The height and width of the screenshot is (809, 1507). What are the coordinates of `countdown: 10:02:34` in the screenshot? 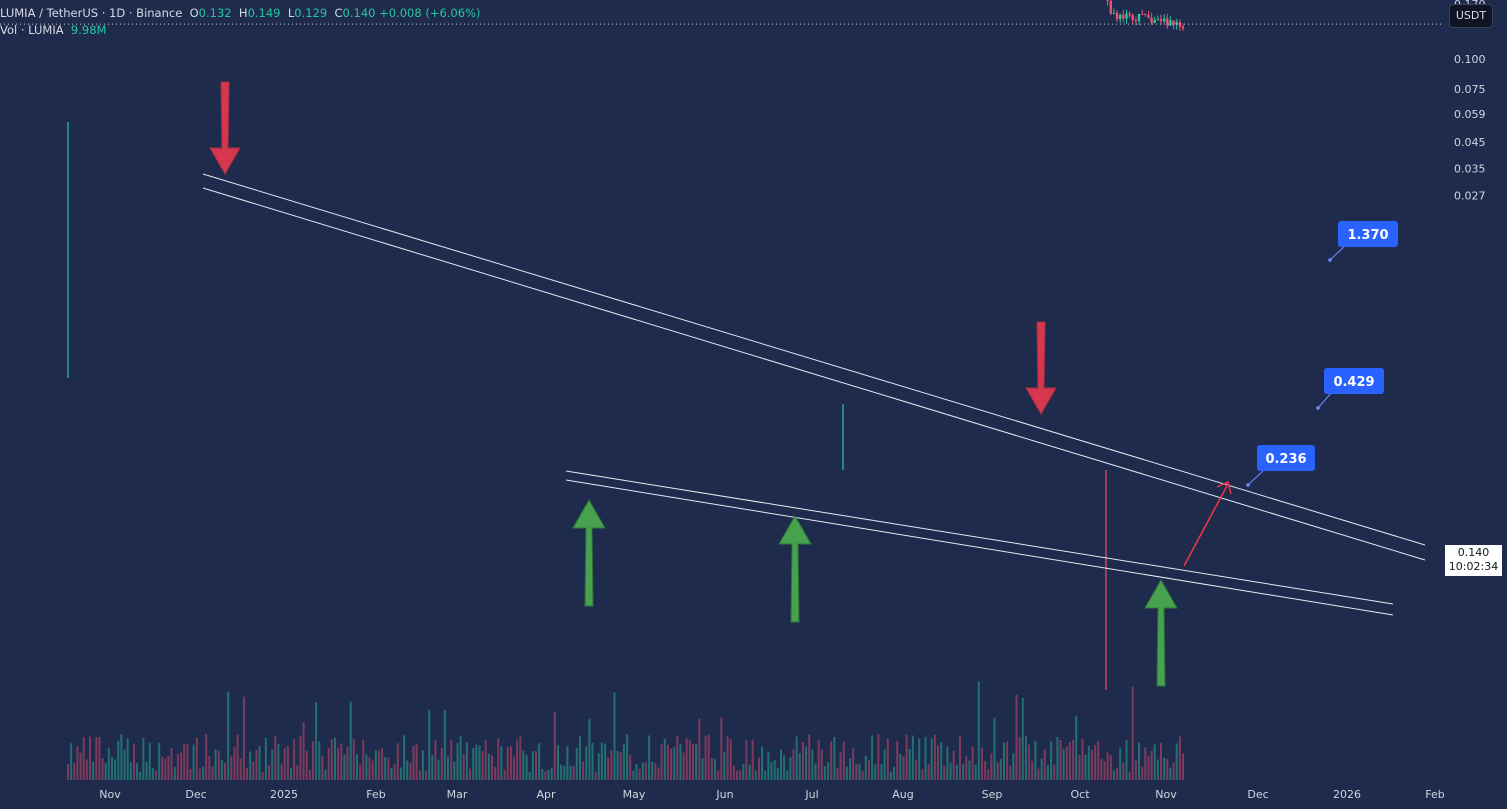 It's located at (1473, 566).